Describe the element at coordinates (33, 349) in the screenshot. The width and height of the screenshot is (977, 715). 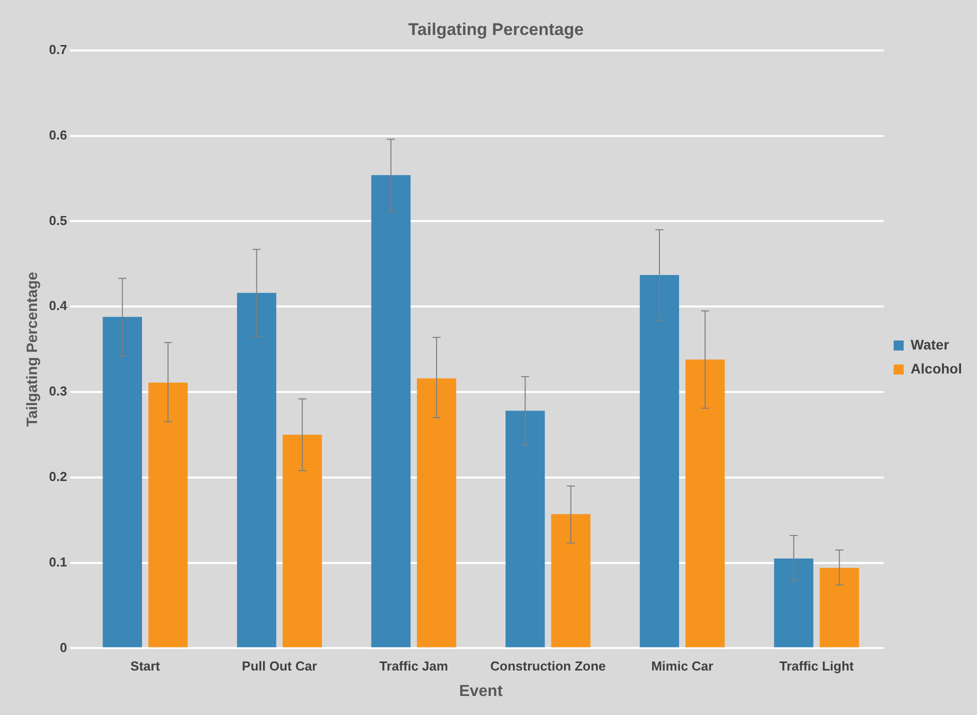
I see `y-axis-title: Tailgating Percentage` at that location.